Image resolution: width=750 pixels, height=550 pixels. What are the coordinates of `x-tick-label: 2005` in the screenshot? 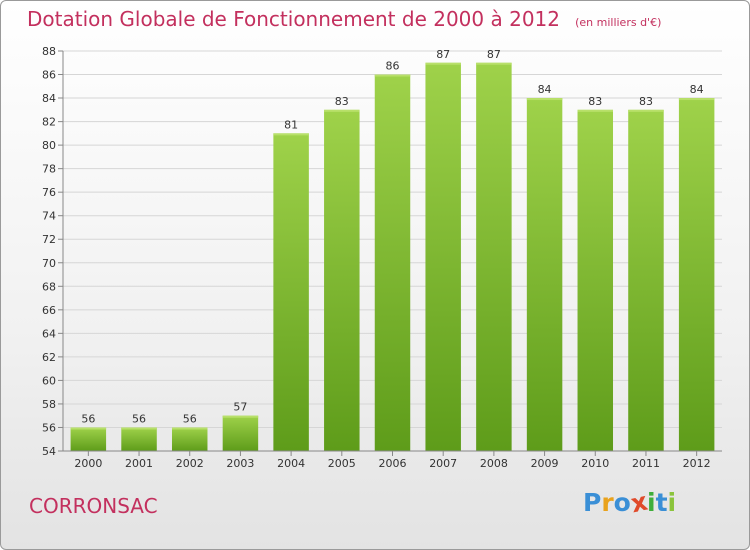 It's located at (342, 463).